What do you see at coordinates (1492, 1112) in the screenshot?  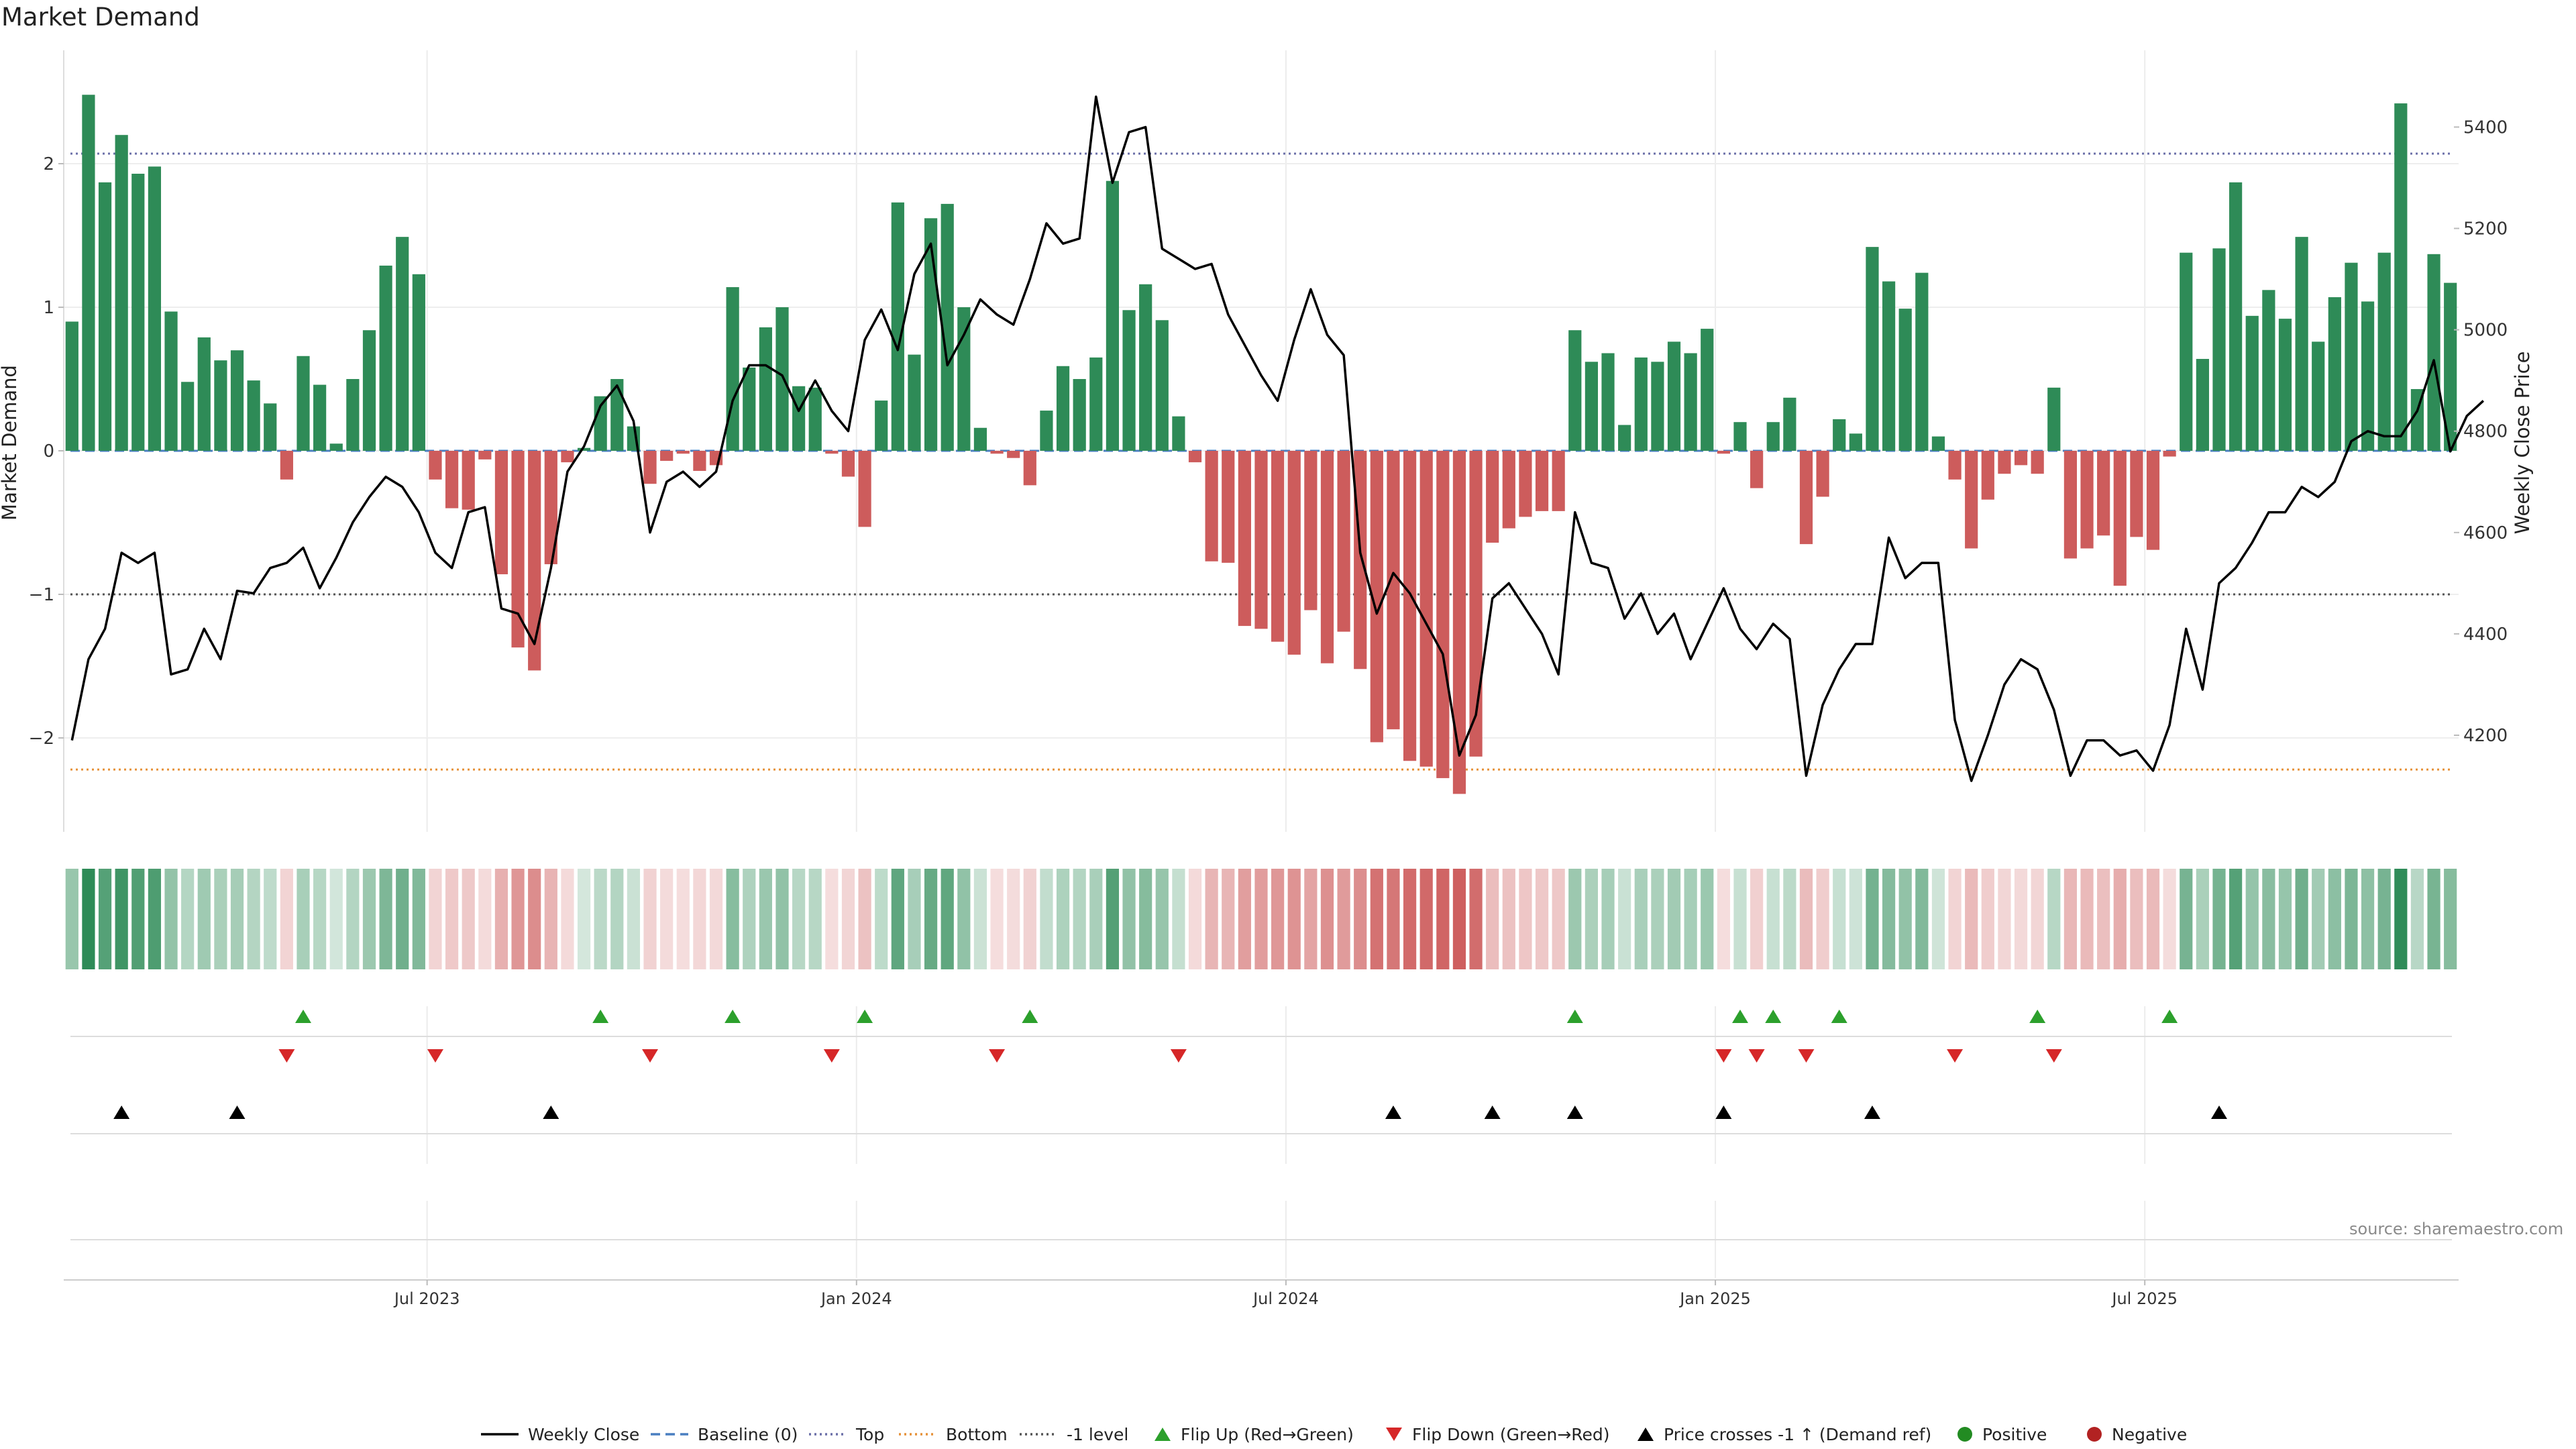 I see `price-cross-marker` at bounding box center [1492, 1112].